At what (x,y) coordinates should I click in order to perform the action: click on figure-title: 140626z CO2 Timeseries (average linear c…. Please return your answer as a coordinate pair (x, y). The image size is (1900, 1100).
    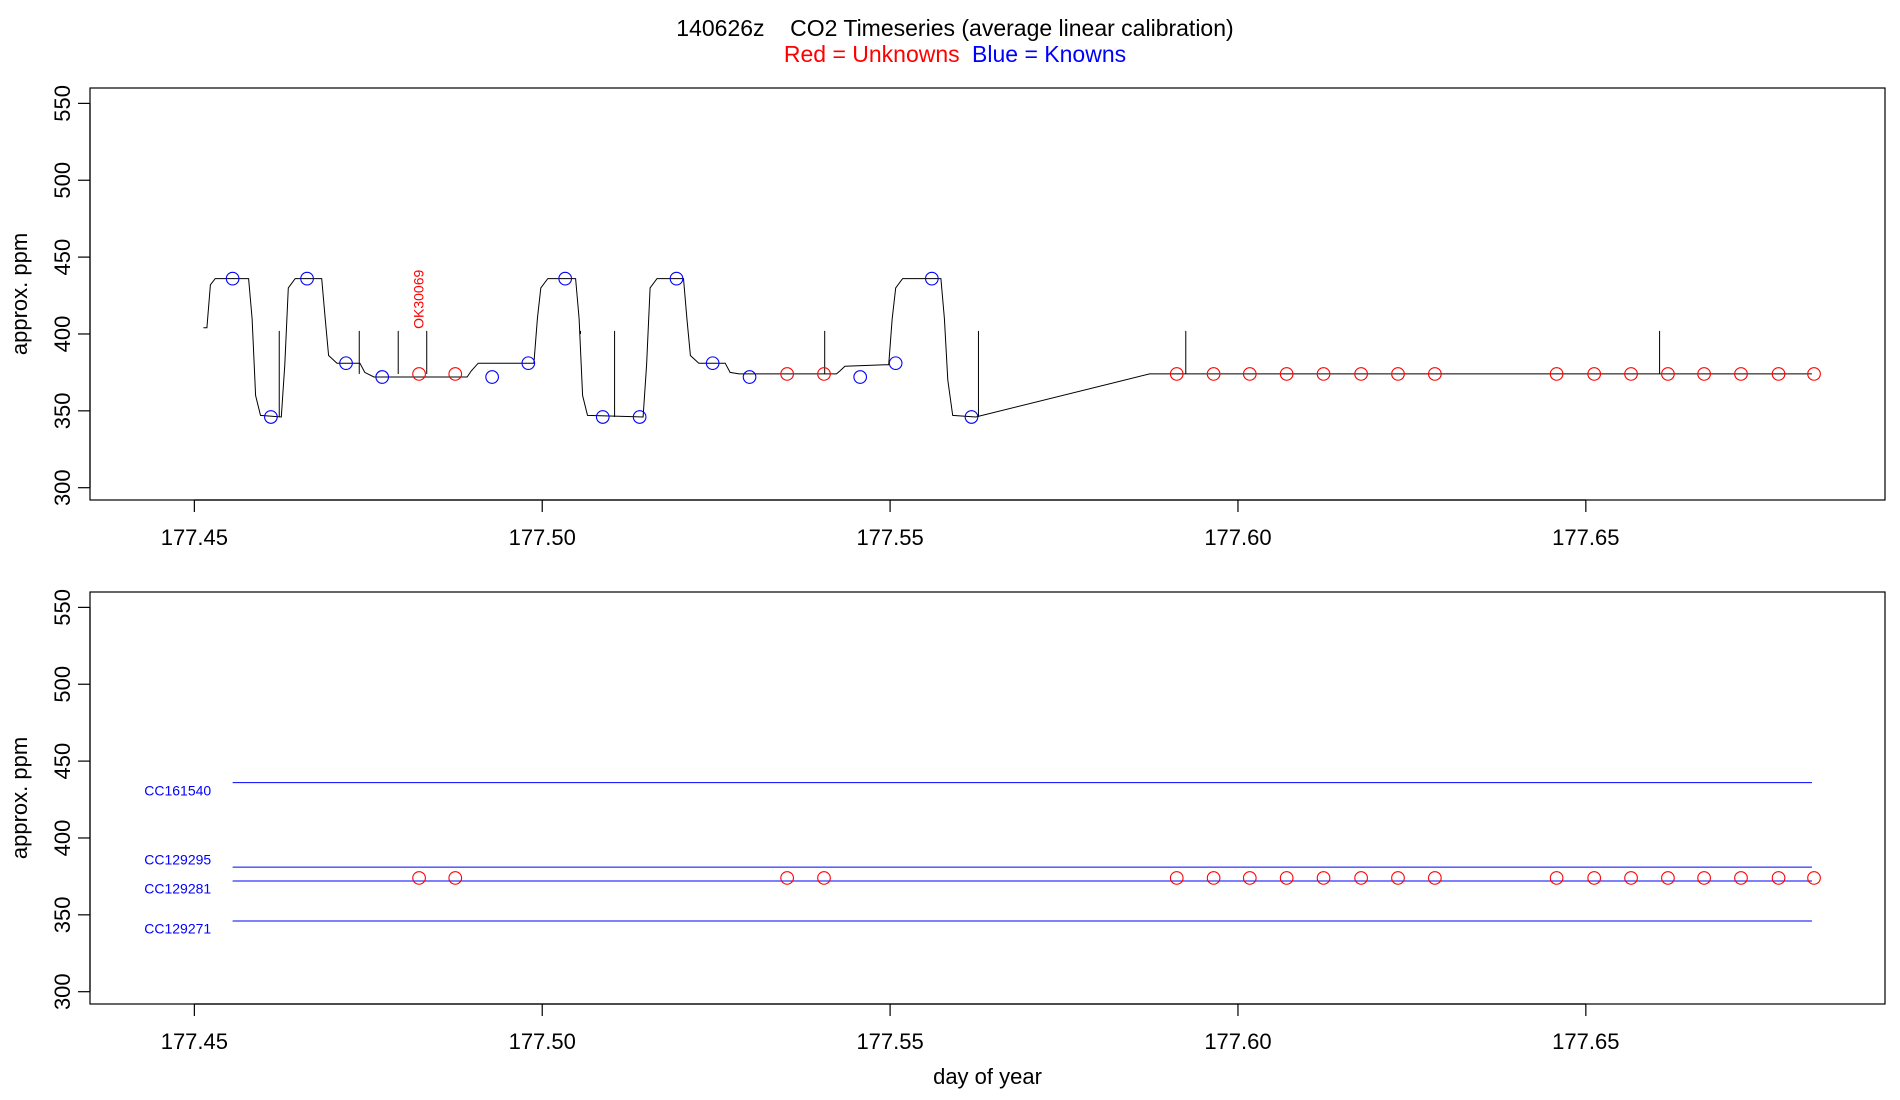
    Looking at the image, I should click on (954, 28).